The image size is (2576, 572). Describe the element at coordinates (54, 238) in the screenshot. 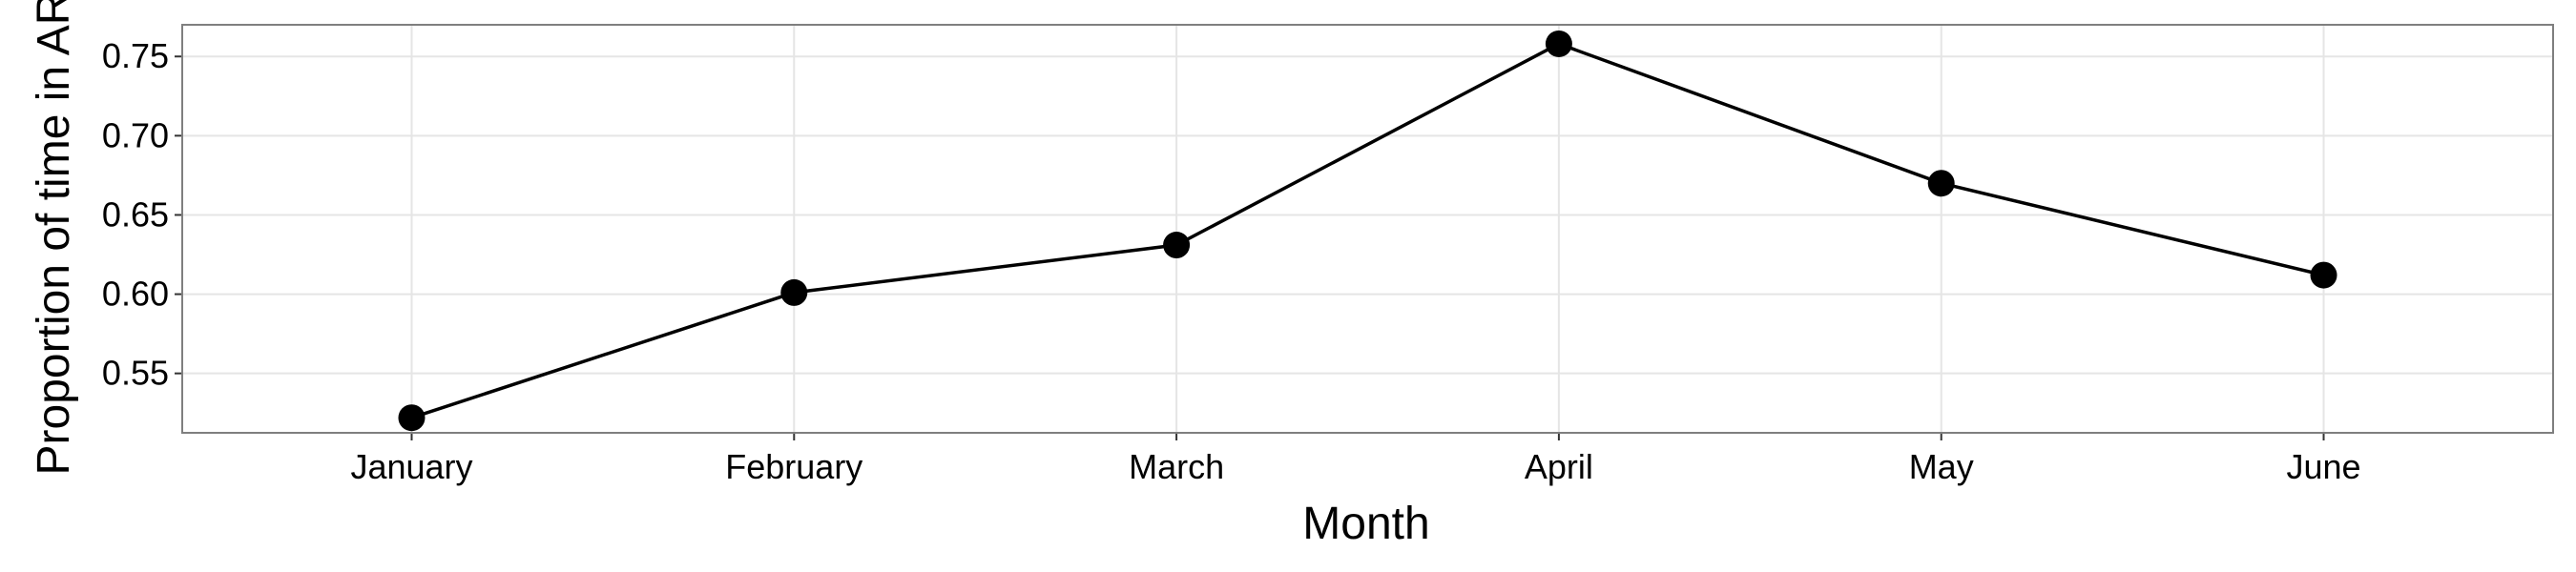

I see `y-axis-title: Proportion of time in AR` at that location.